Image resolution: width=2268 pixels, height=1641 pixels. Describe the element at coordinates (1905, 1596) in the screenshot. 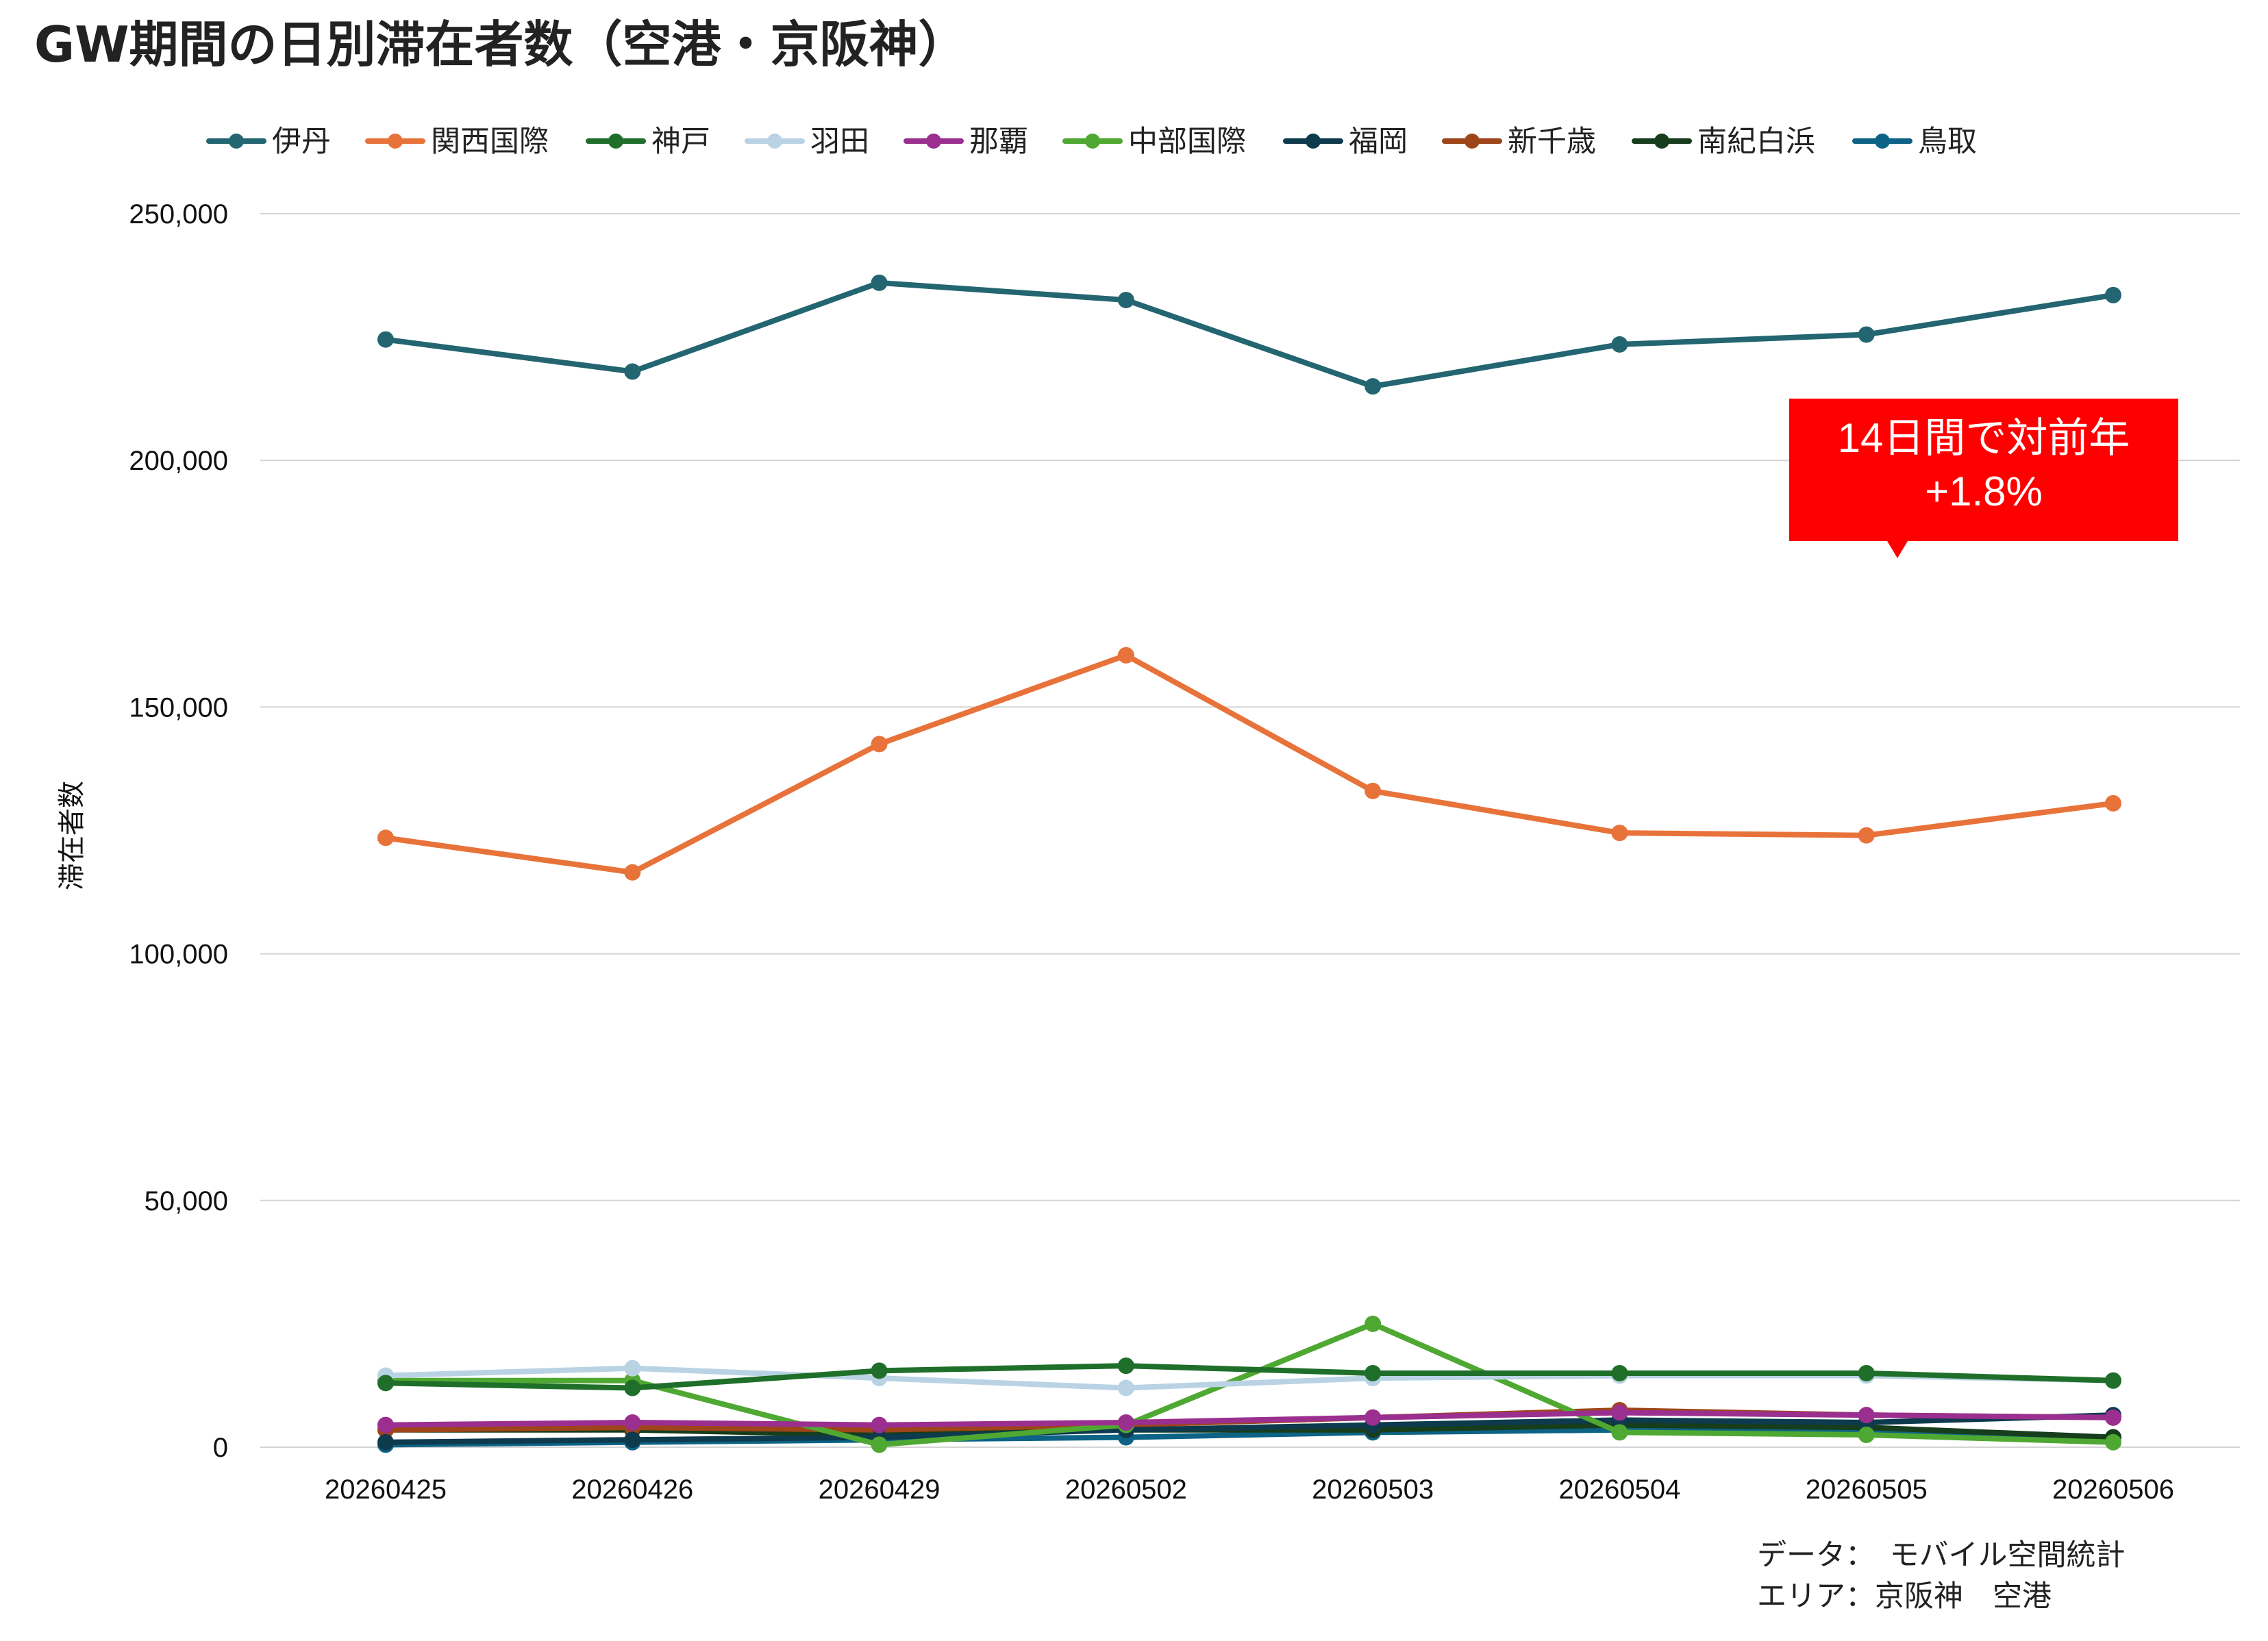

I see `area-note: エリア：京阪神 空港` at that location.